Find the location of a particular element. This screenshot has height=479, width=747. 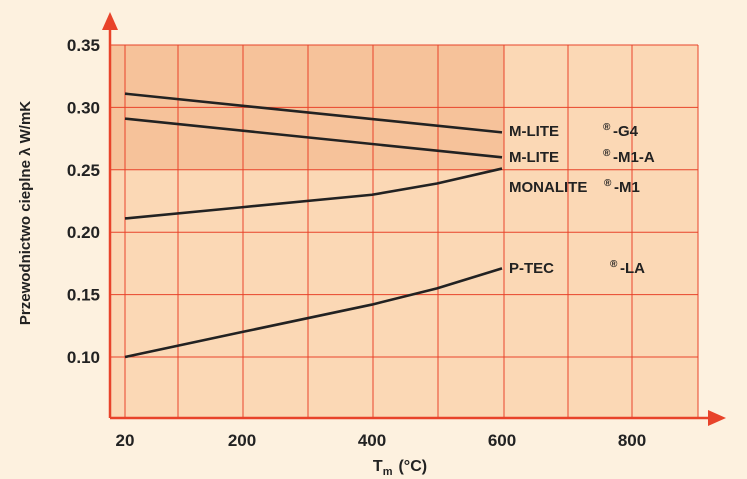

x-axis-label-main: T is located at coordinates (378, 466).